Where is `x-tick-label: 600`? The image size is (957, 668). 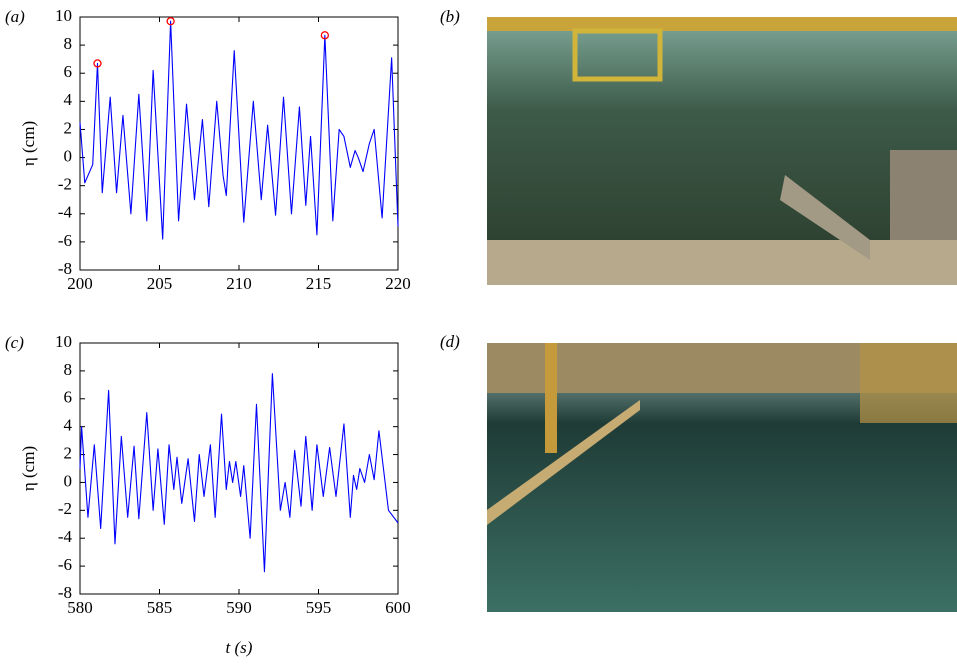
x-tick-label: 600 is located at coordinates (398, 607).